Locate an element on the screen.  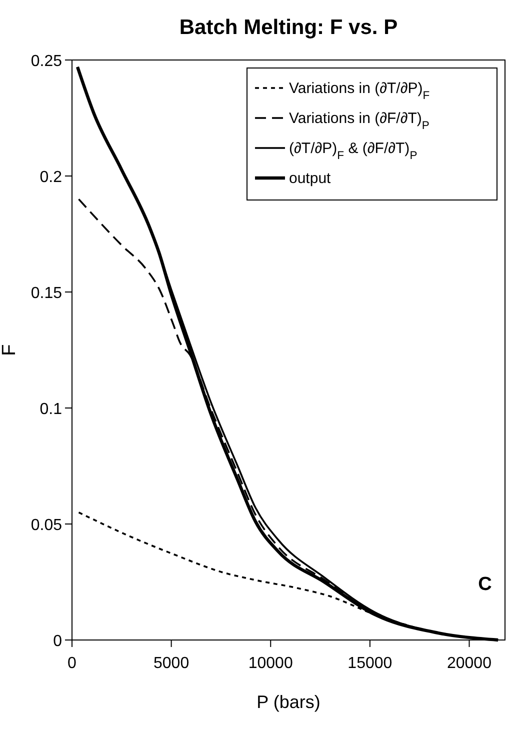
y-tick-label: 0.25 is located at coordinates (46, 61).